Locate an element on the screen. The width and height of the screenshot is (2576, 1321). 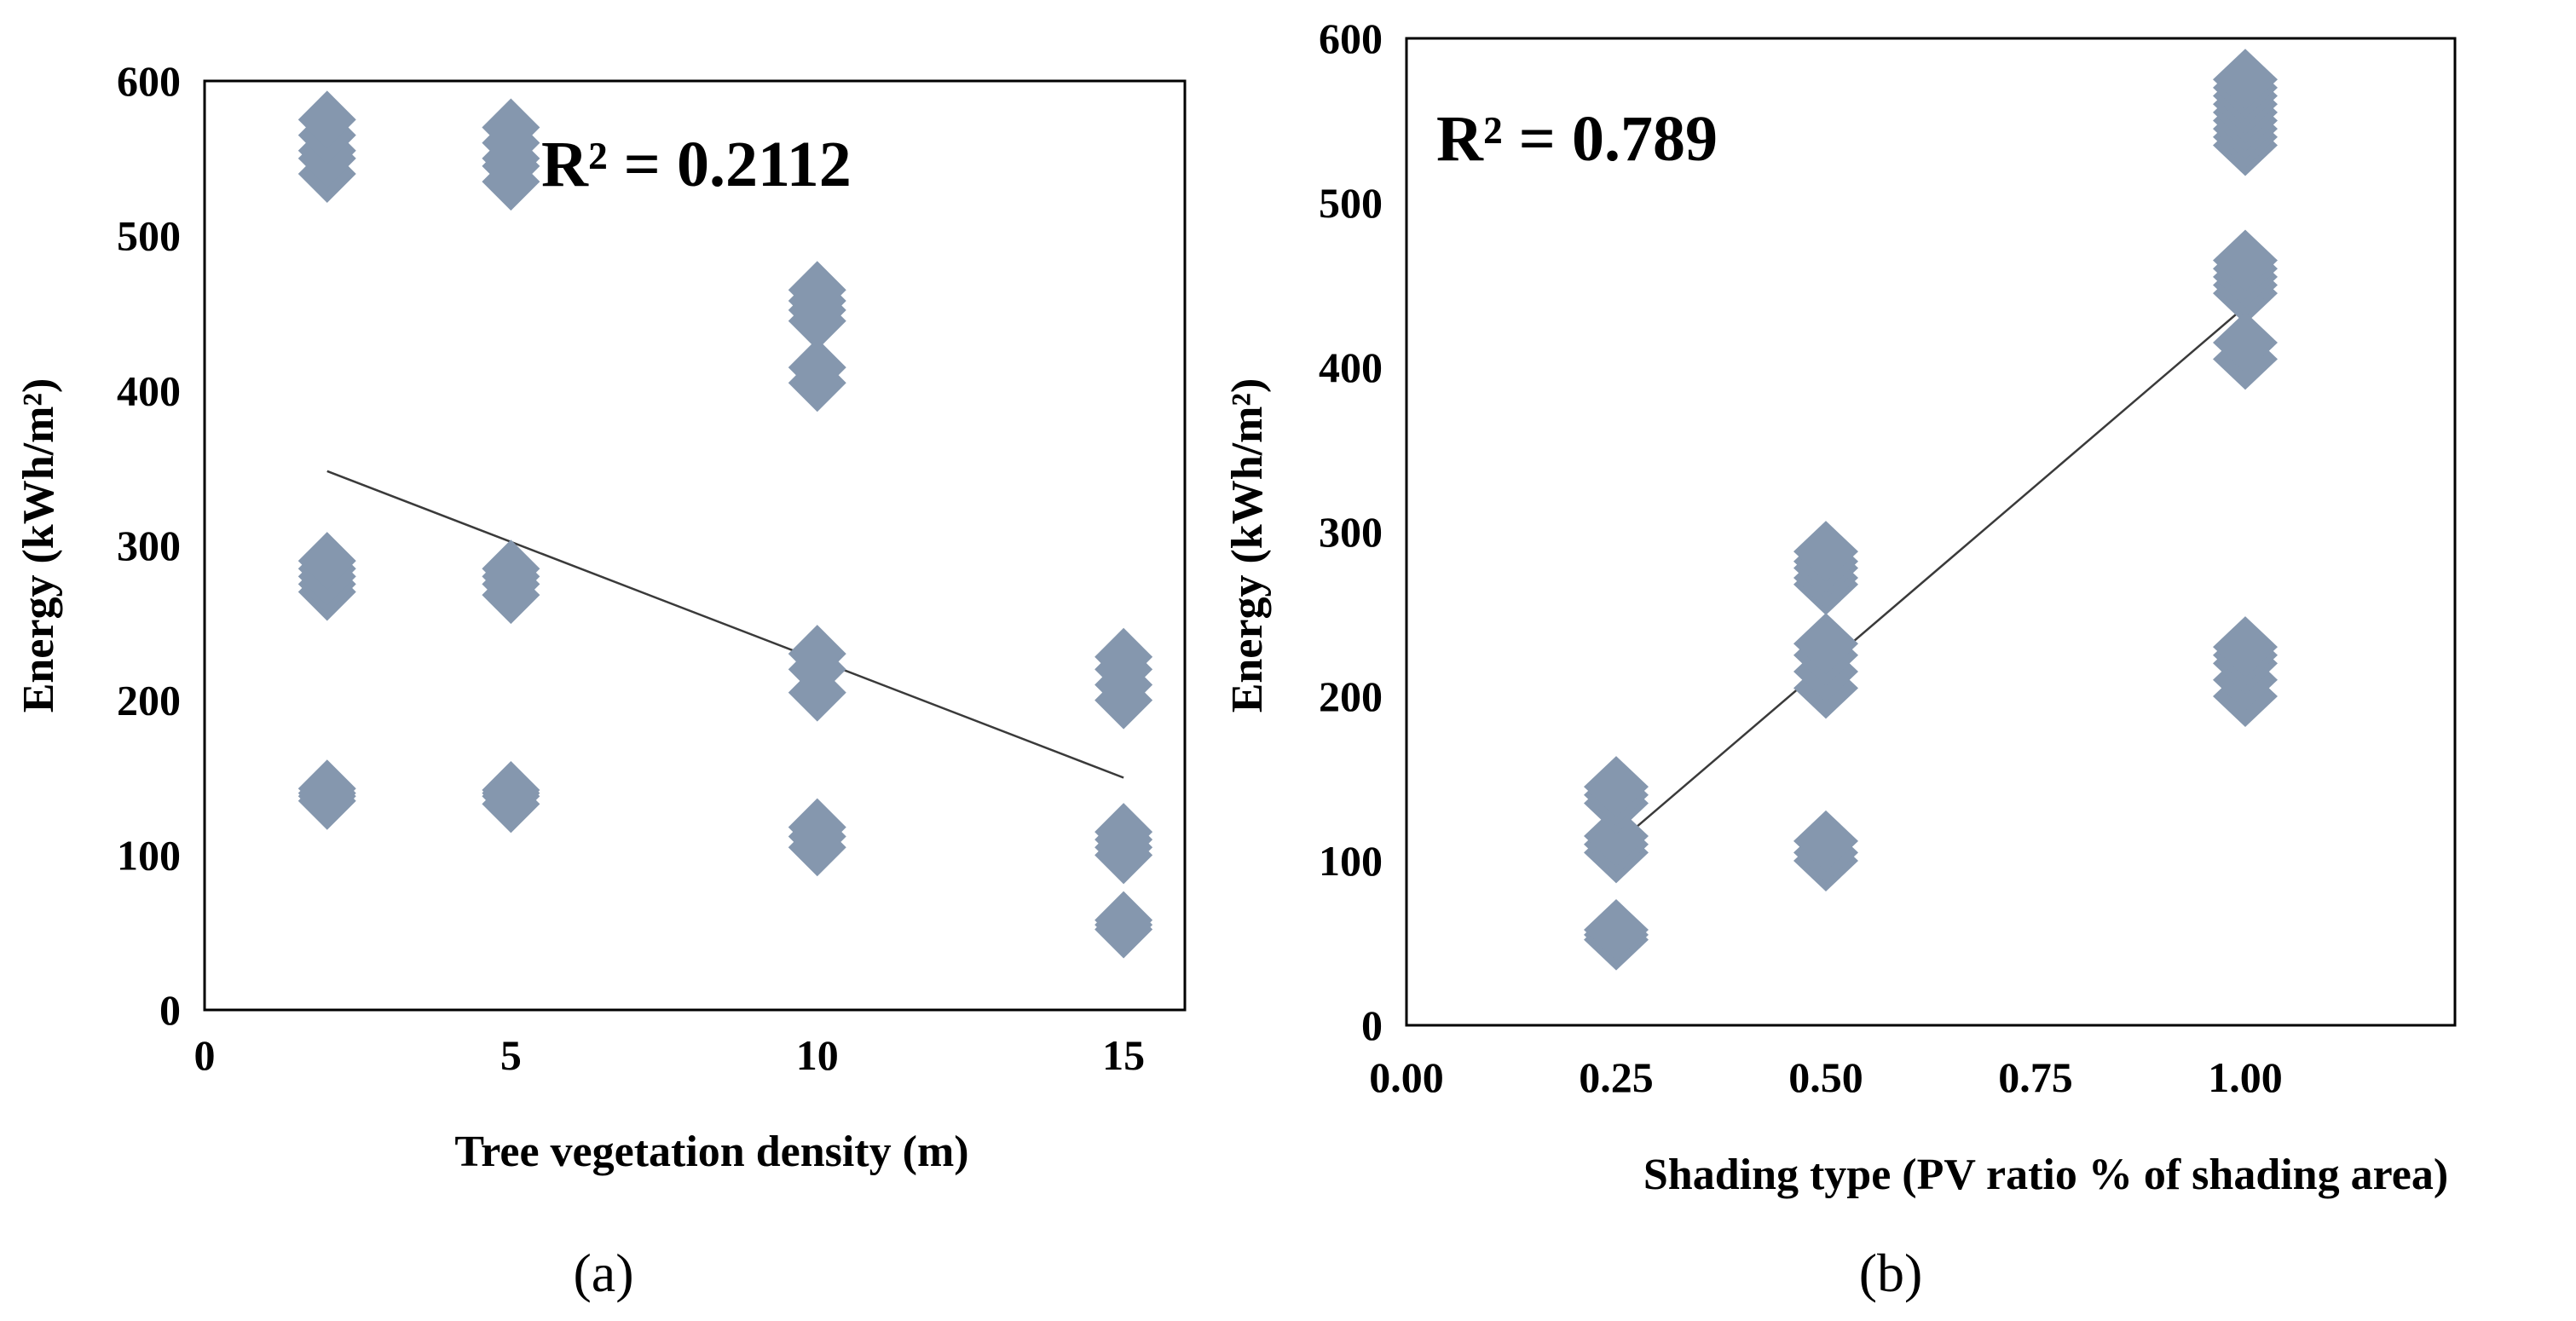
trendline-group-a is located at coordinates (725, 624).